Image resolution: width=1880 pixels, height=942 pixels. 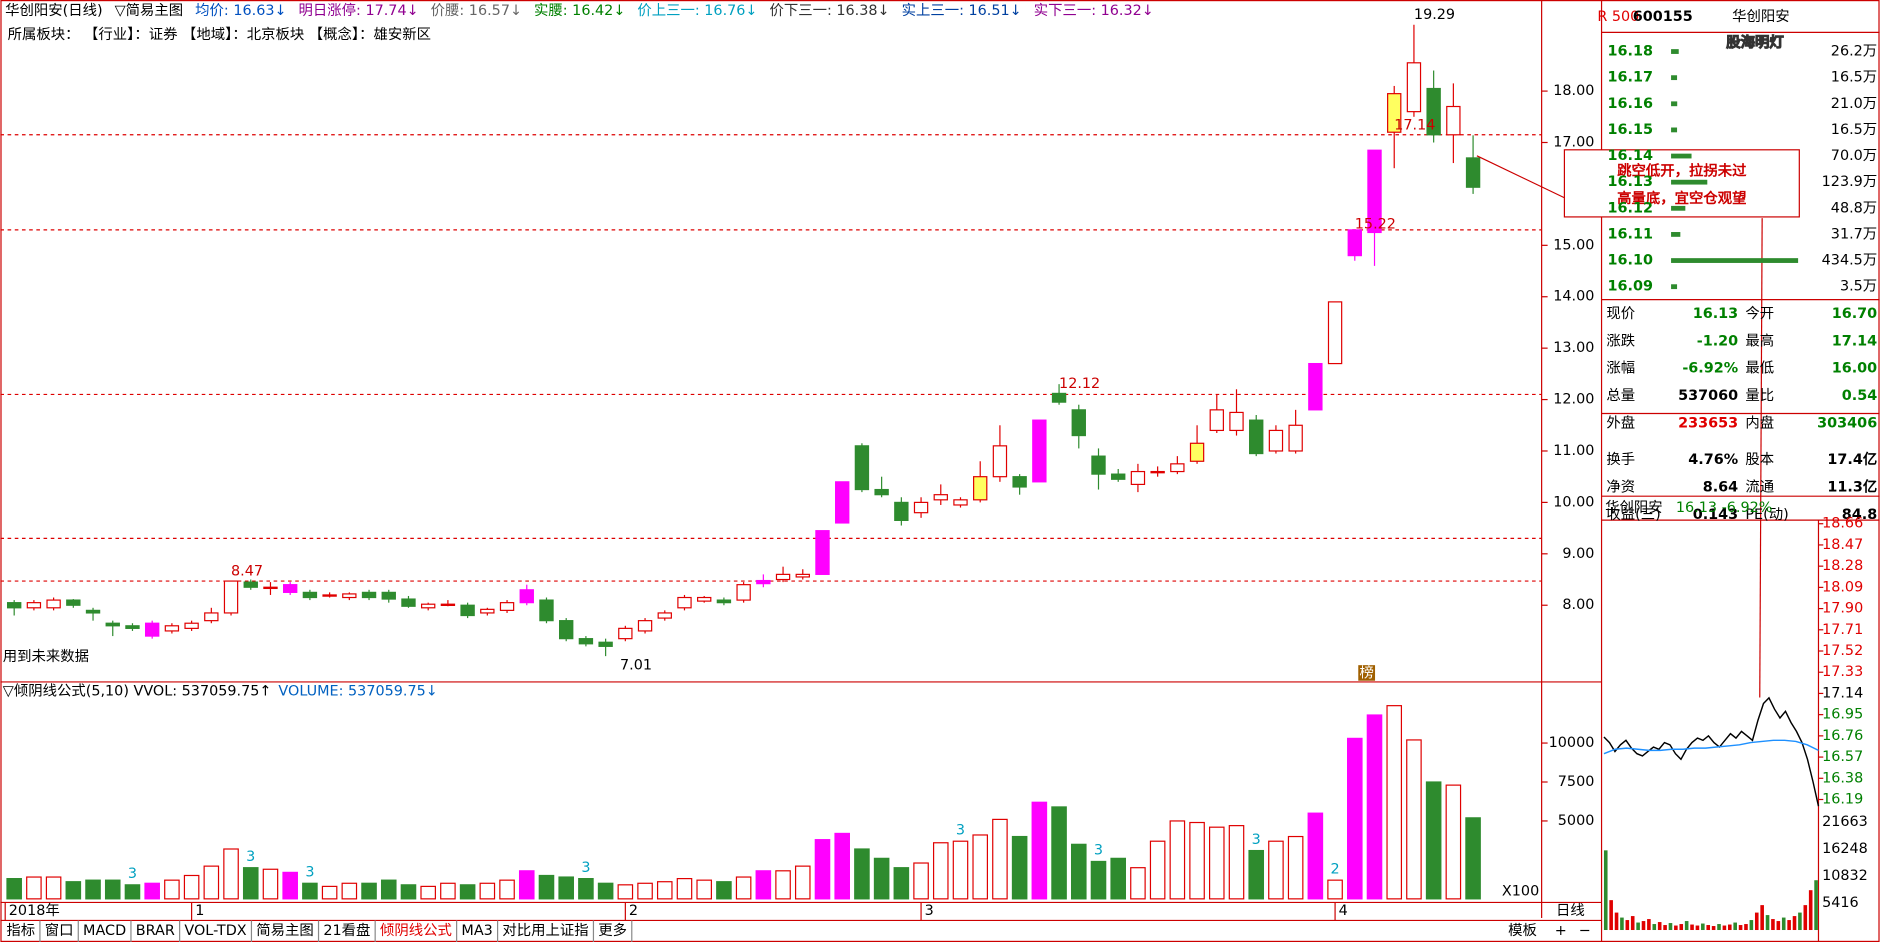 I want to click on badge-bg, so click(x=1618, y=16).